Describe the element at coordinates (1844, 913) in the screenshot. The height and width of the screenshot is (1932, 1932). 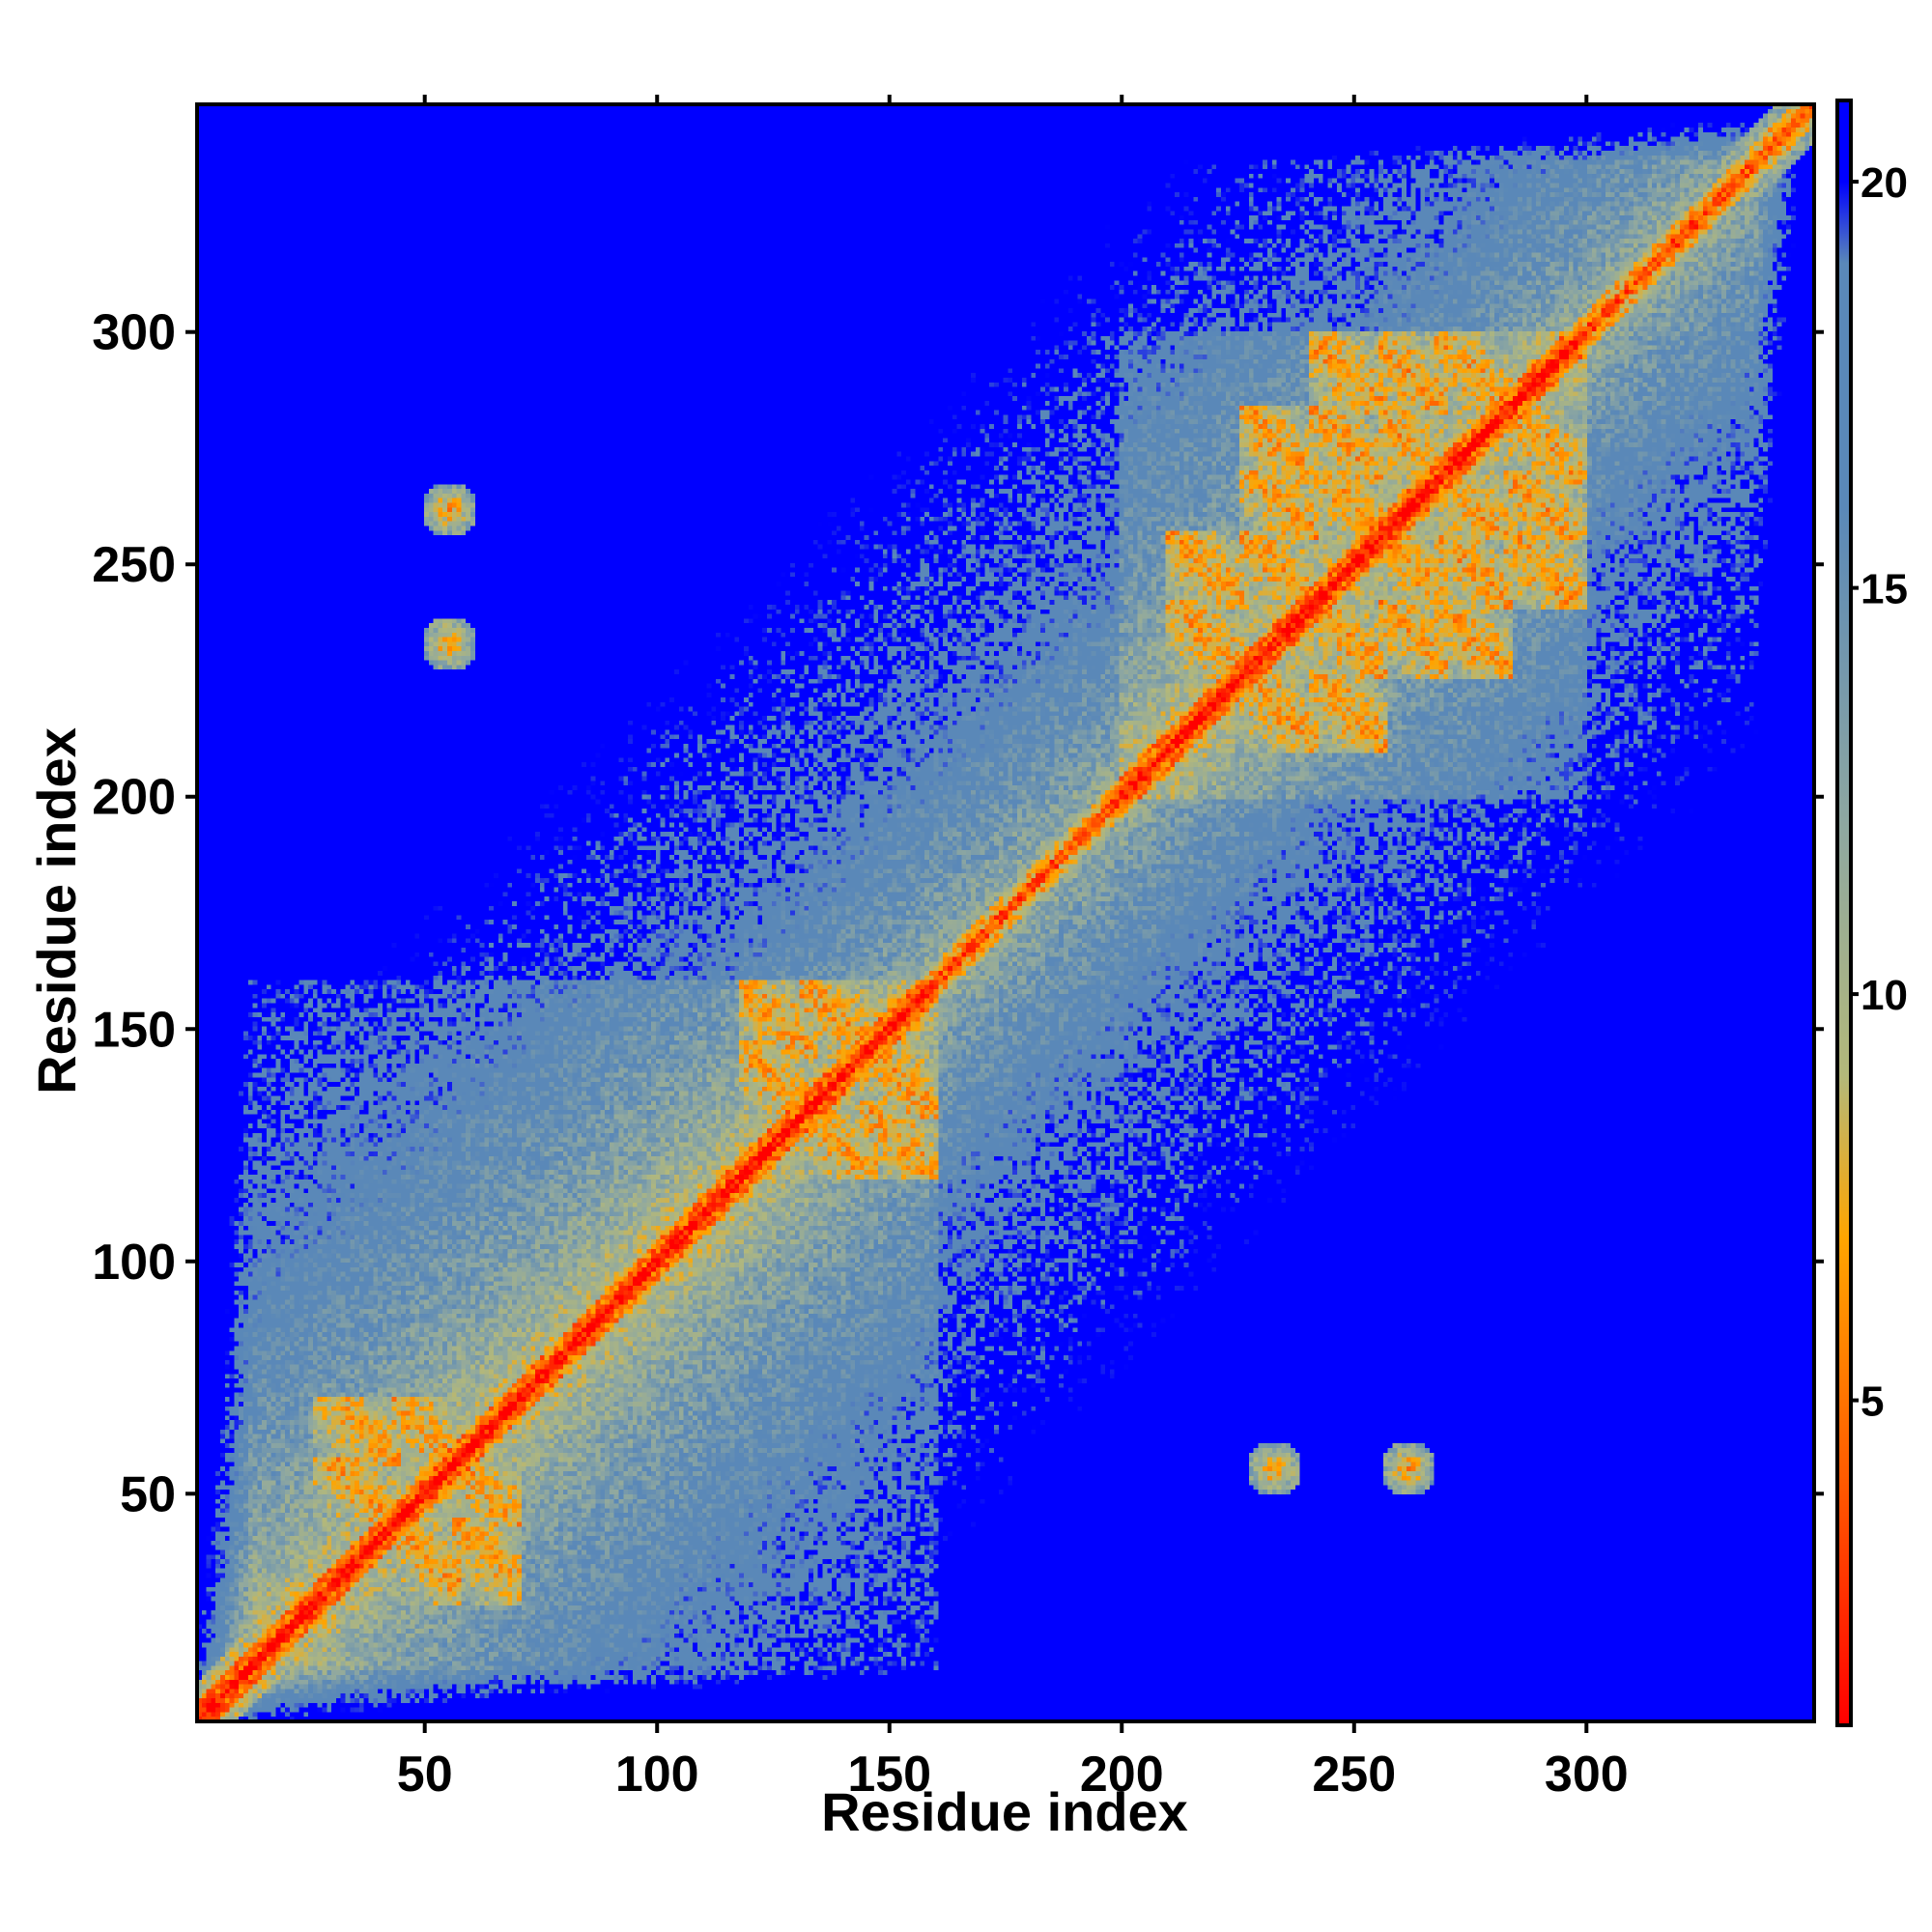
I see `colorbar-gradient` at that location.